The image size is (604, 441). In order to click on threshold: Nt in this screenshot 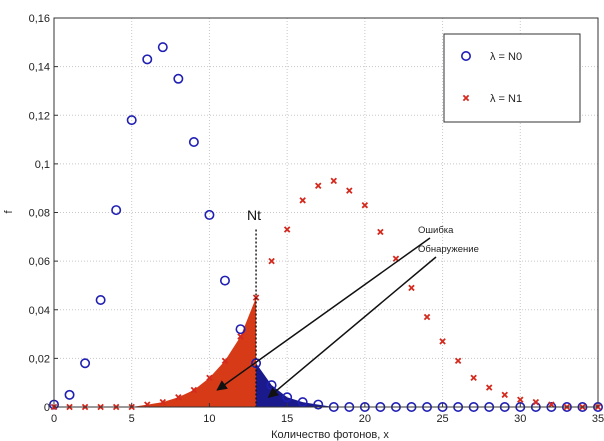, I will do `click(254, 307)`.